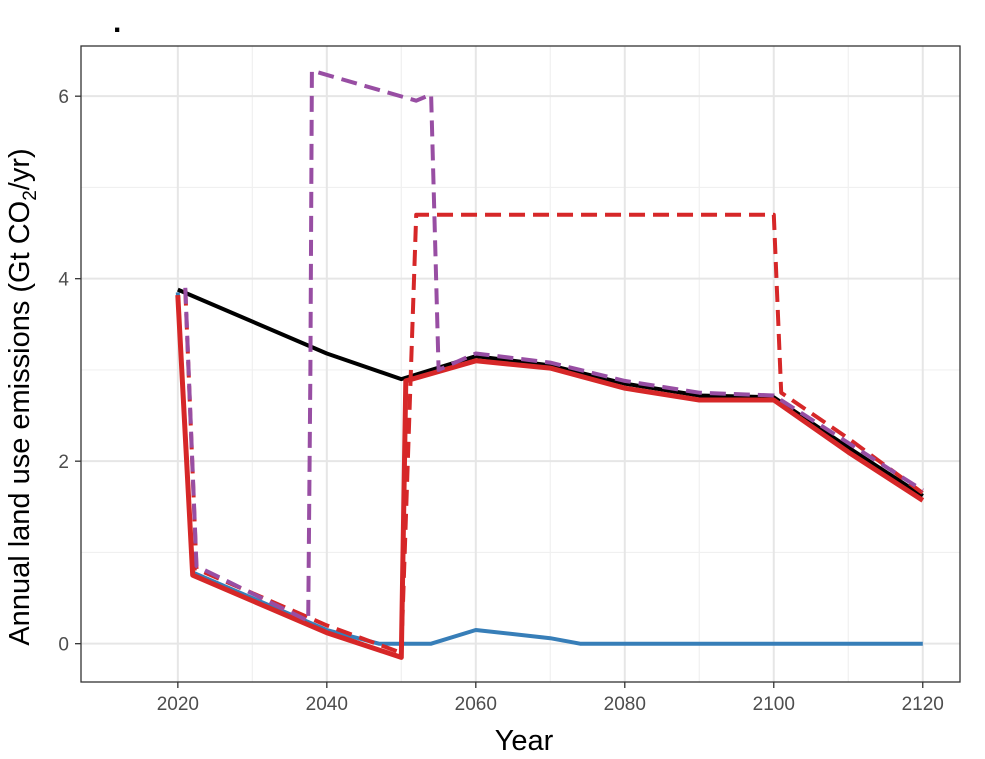  I want to click on y-tick-label: 4, so click(63, 280).